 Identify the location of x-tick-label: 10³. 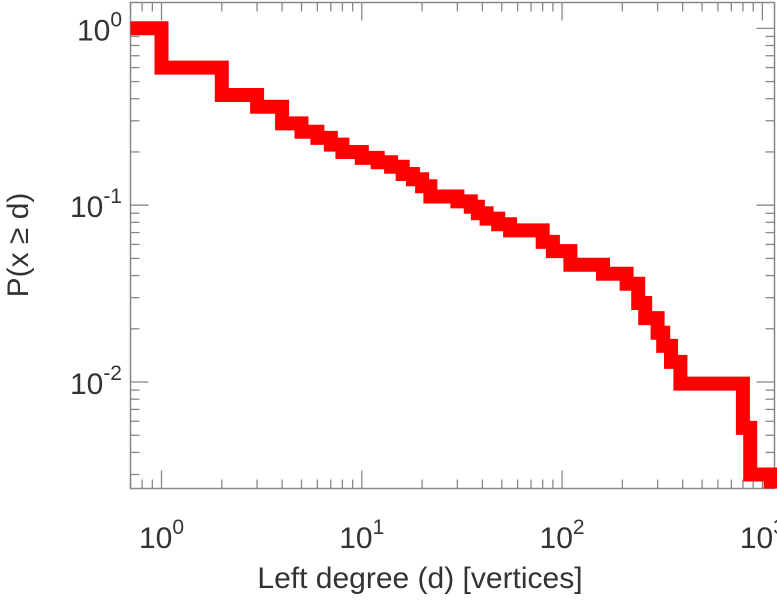
(758, 535).